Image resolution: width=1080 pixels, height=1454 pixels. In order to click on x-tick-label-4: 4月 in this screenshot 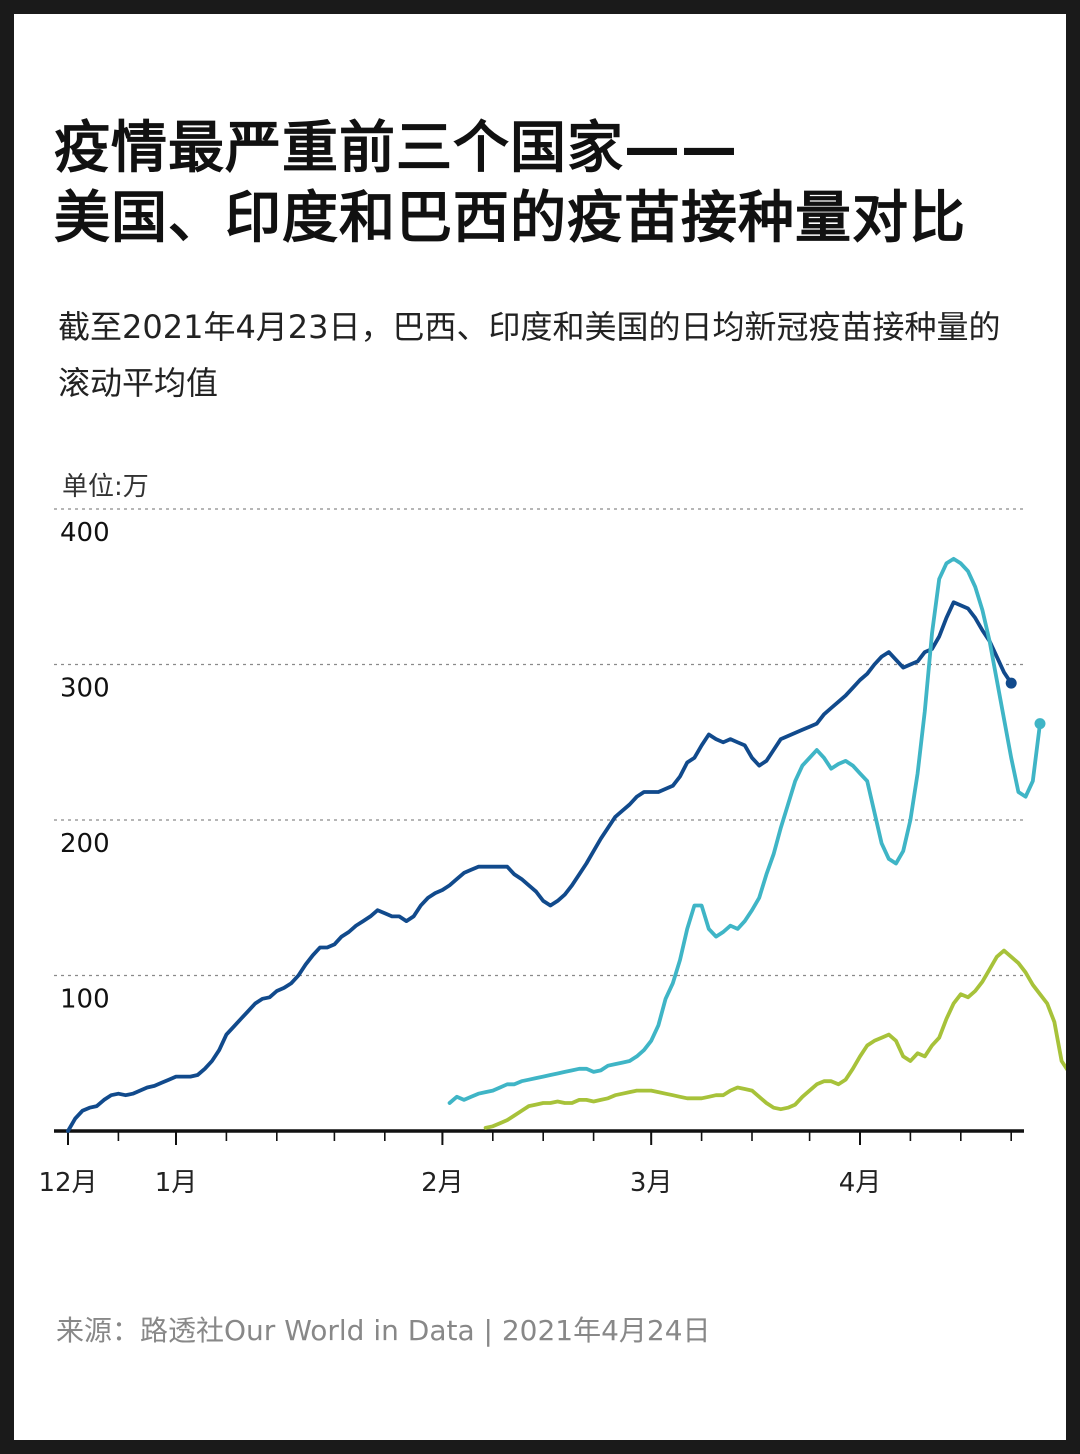, I will do `click(860, 1183)`.